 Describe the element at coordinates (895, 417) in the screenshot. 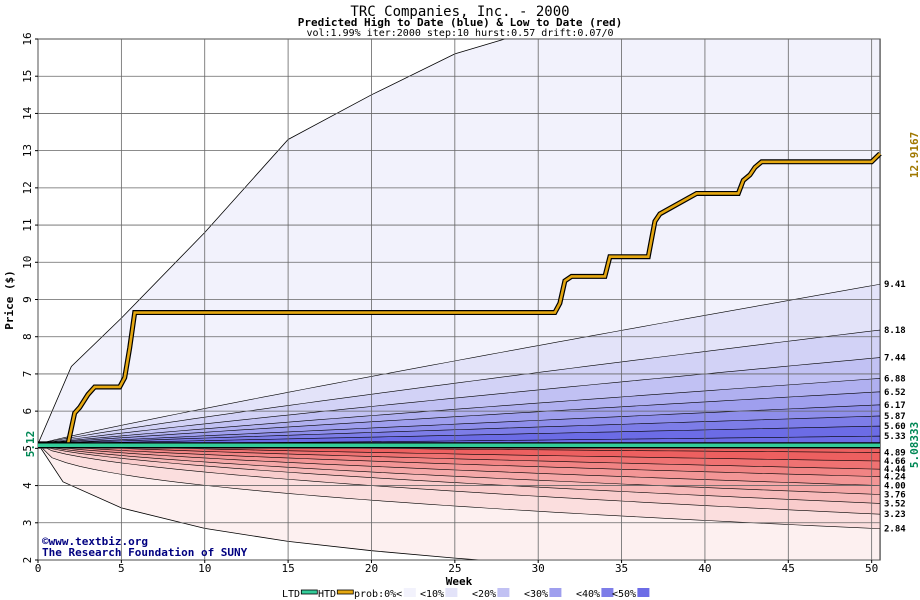

I see `upper-end-label: 5.87` at that location.